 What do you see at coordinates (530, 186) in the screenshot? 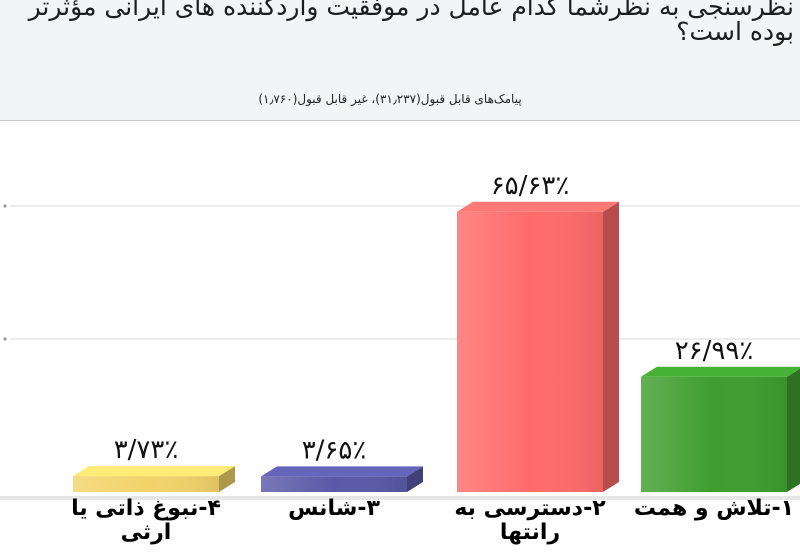
I see `value-label-2: ۶۵/۶۳٪` at bounding box center [530, 186].